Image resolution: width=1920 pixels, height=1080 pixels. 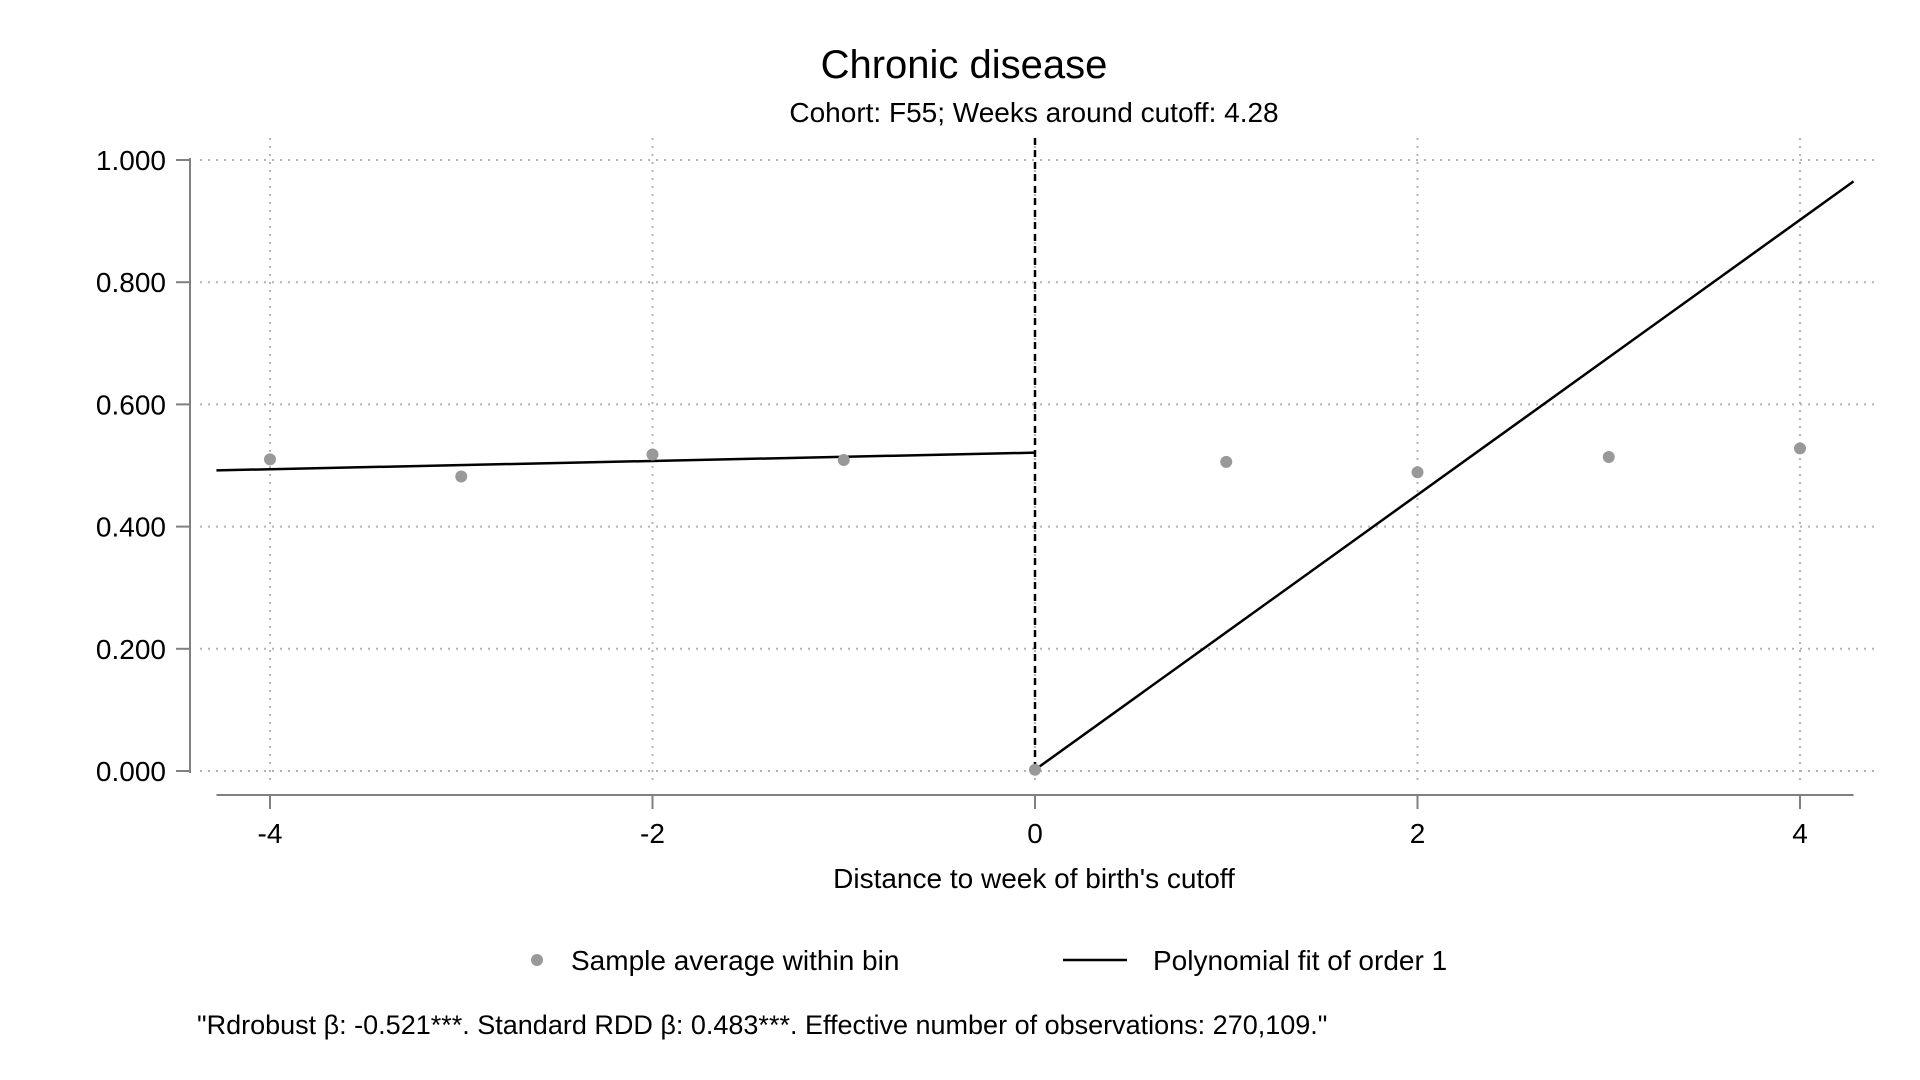 I want to click on fit-line-segment, so click(x=626, y=461).